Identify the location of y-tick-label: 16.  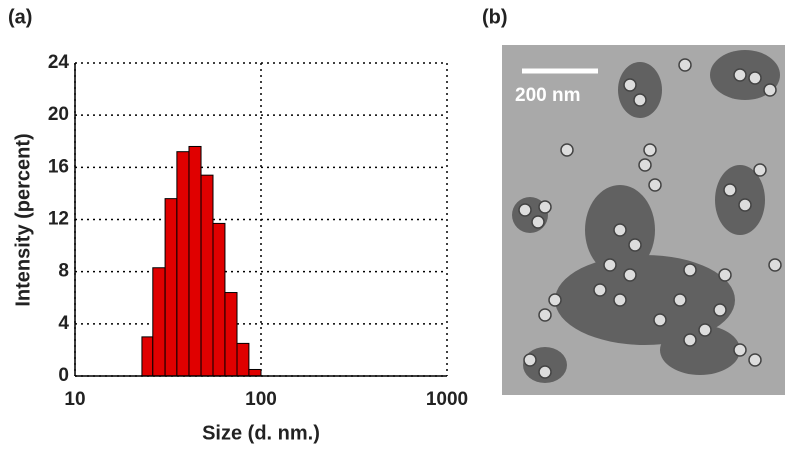
(58, 166).